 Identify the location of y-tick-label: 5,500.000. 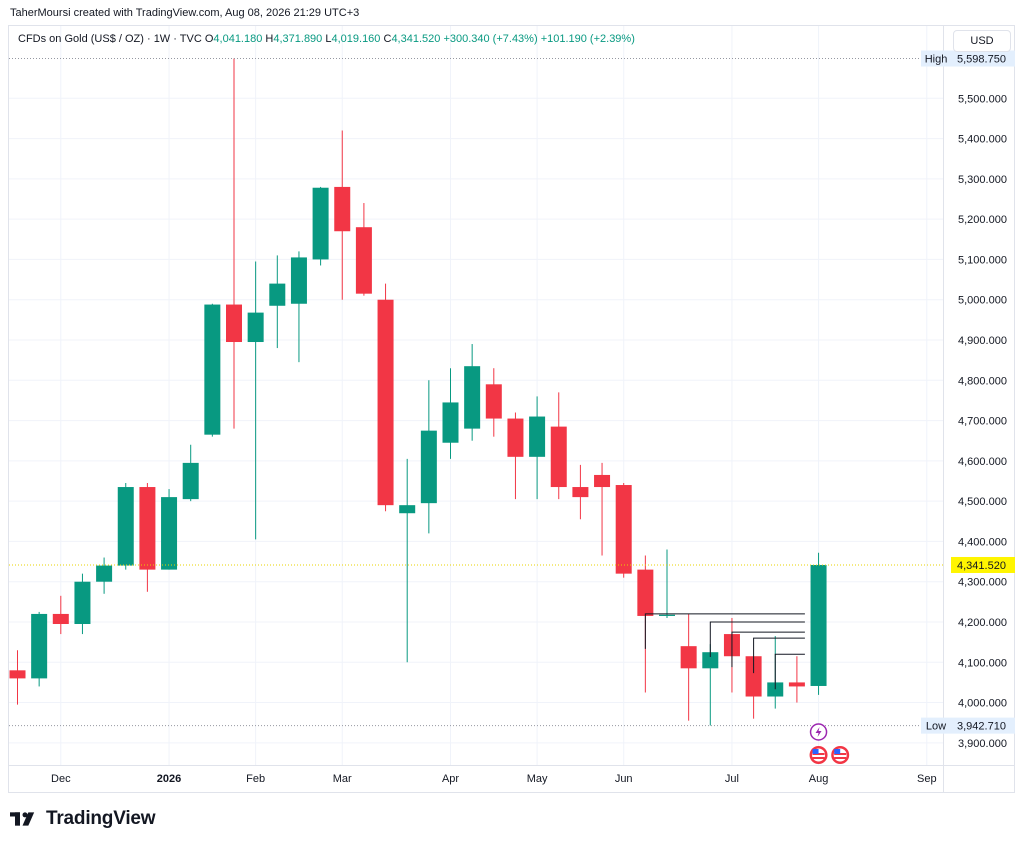
(982, 99).